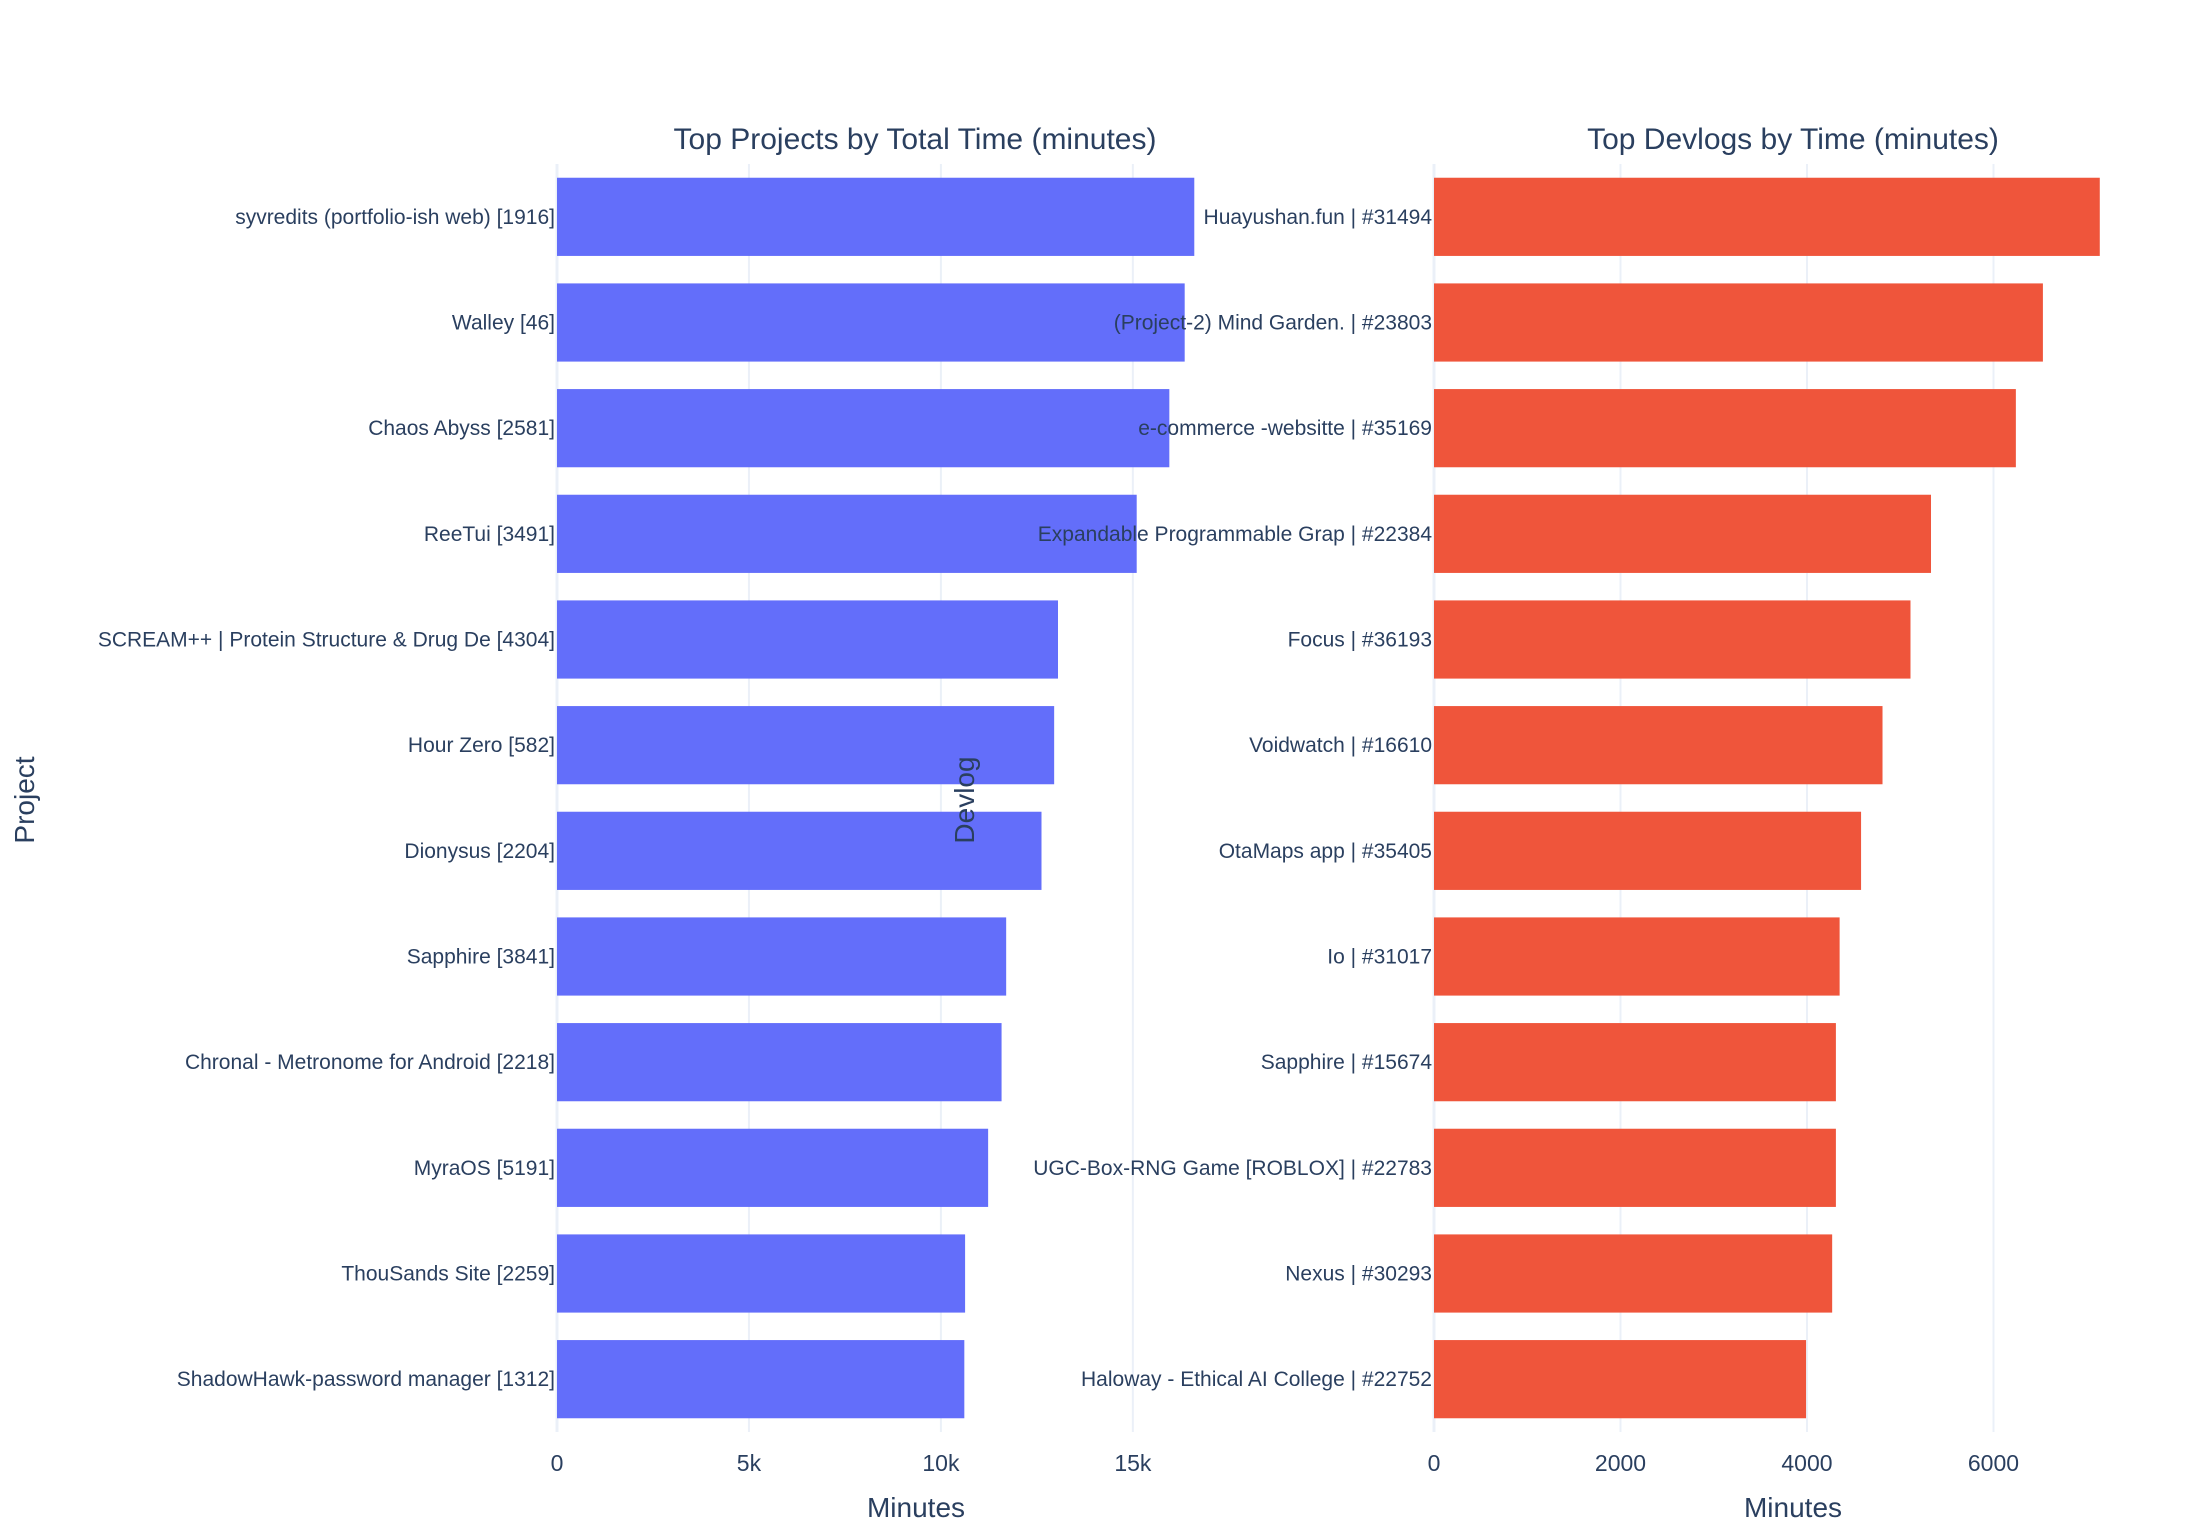  Describe the element at coordinates (1806, 1463) in the screenshot. I see `right-x-tick-label: 4000` at that location.